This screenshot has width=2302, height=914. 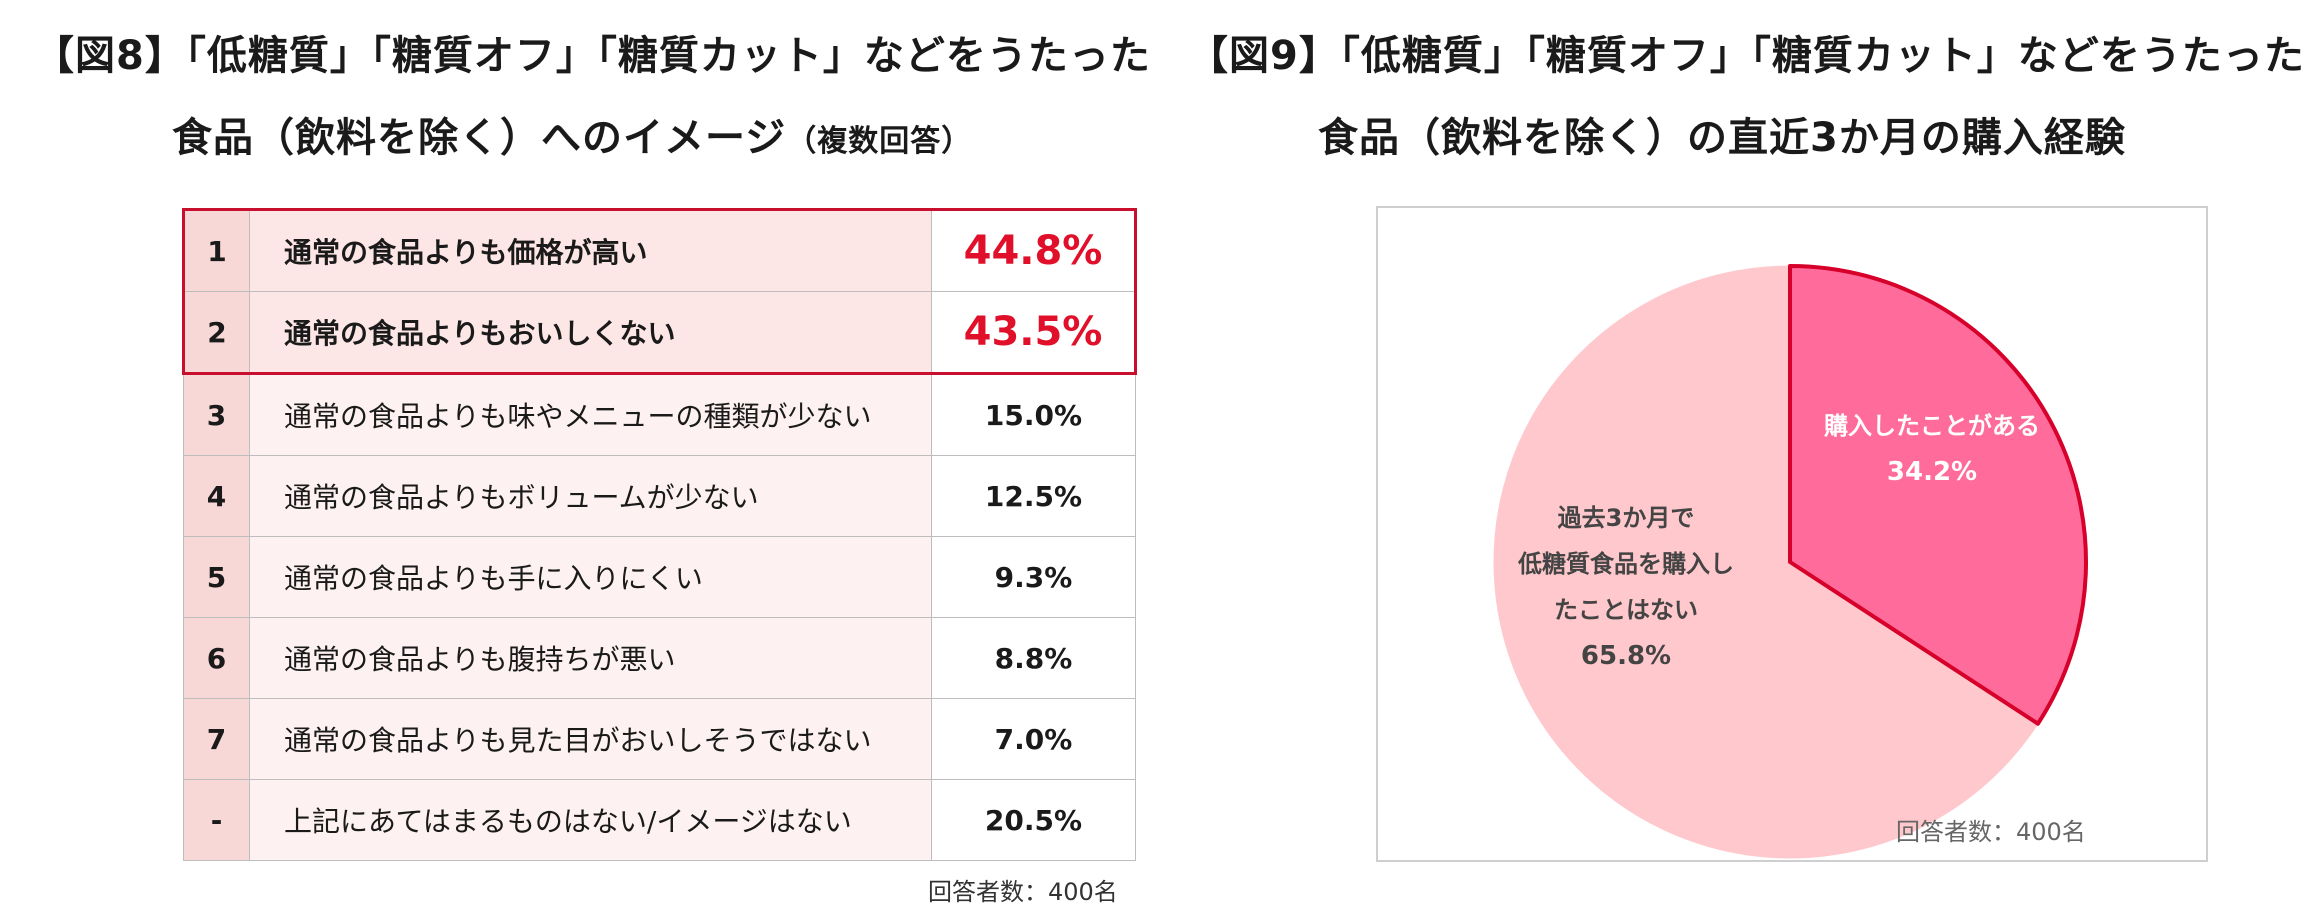 I want to click on pie-label-not-purchased-line: 過去3か月で, so click(x=1626, y=518).